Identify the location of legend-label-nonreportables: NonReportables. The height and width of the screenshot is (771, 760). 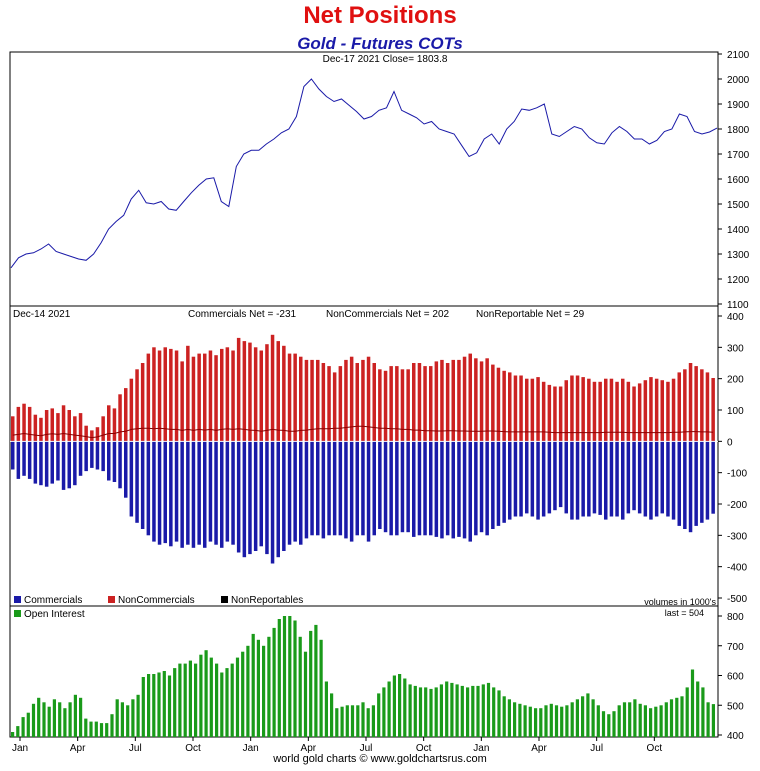
(267, 600).